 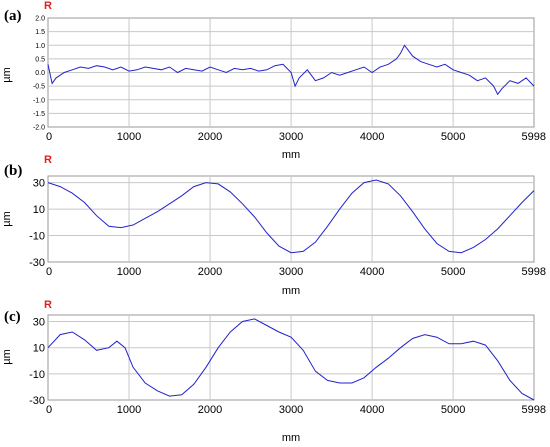 I want to click on y-tick-label: -0.5, so click(x=39, y=87).